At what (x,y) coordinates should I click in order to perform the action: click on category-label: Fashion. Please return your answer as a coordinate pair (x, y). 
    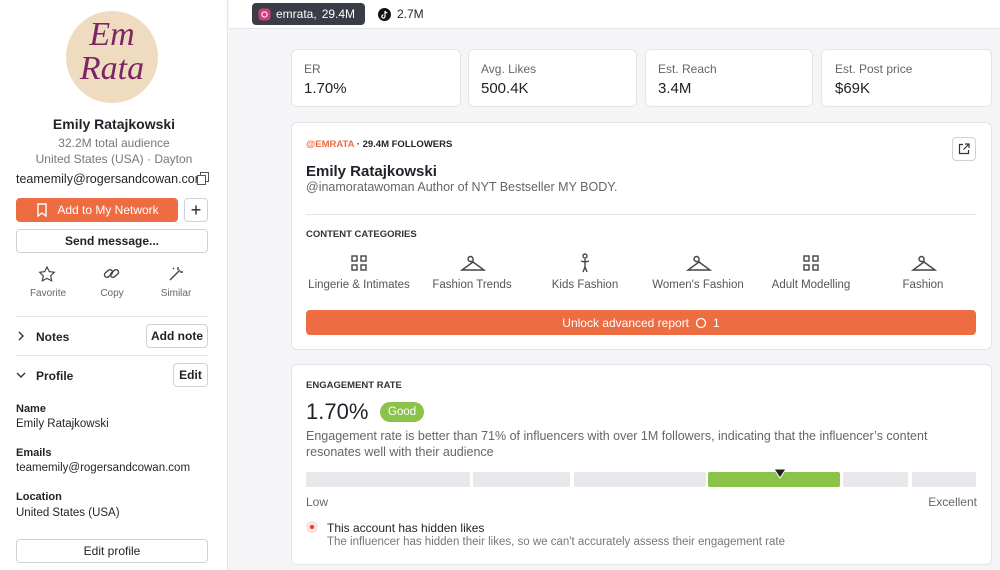
    Looking at the image, I should click on (923, 285).